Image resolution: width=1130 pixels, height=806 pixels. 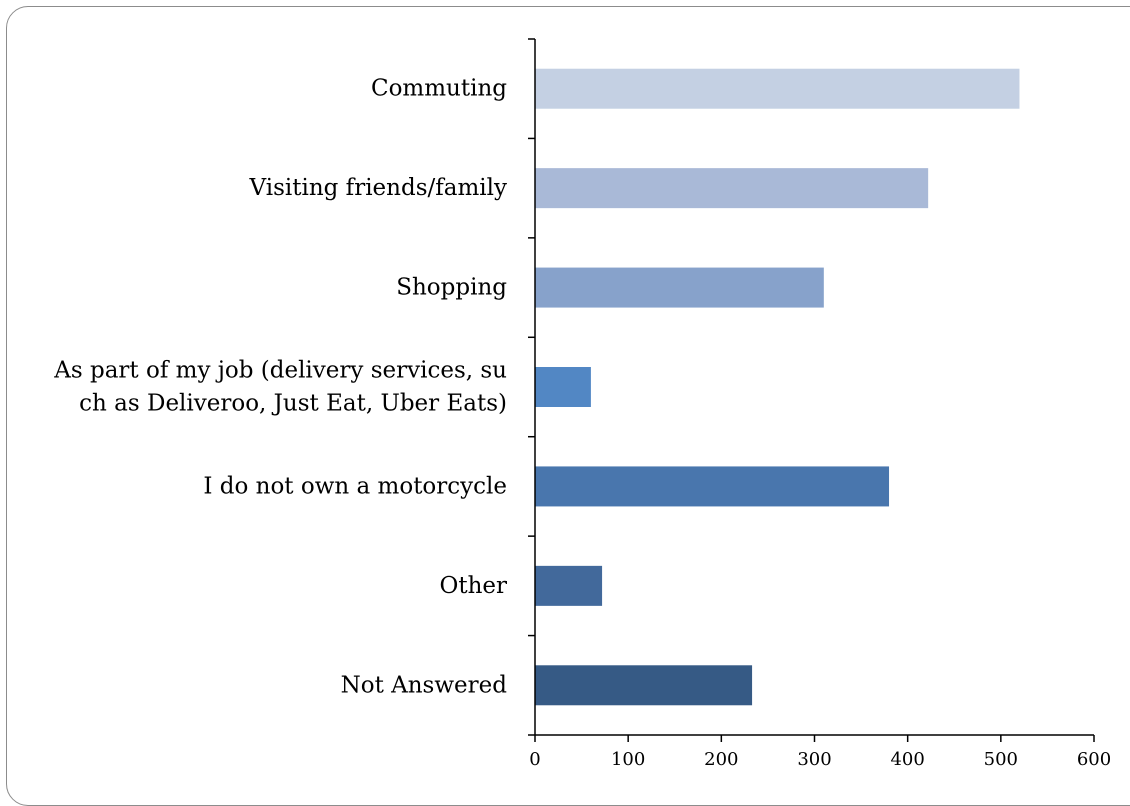 What do you see at coordinates (628, 759) in the screenshot?
I see `x-tick-label-100: 100` at bounding box center [628, 759].